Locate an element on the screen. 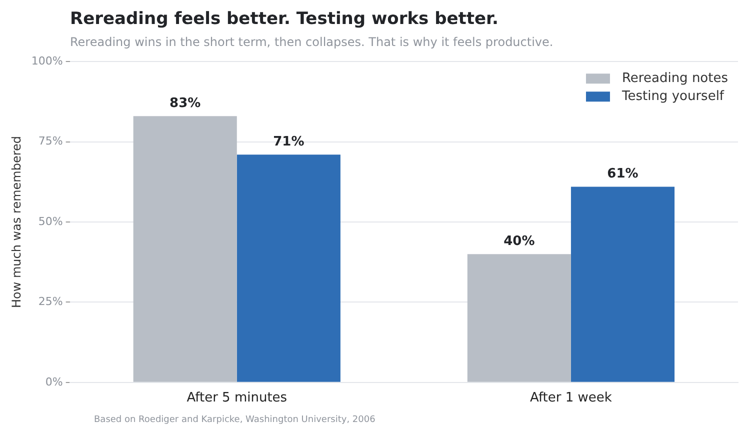 This screenshot has height=430, width=747. y-tick-label: 100% is located at coordinates (47, 61).